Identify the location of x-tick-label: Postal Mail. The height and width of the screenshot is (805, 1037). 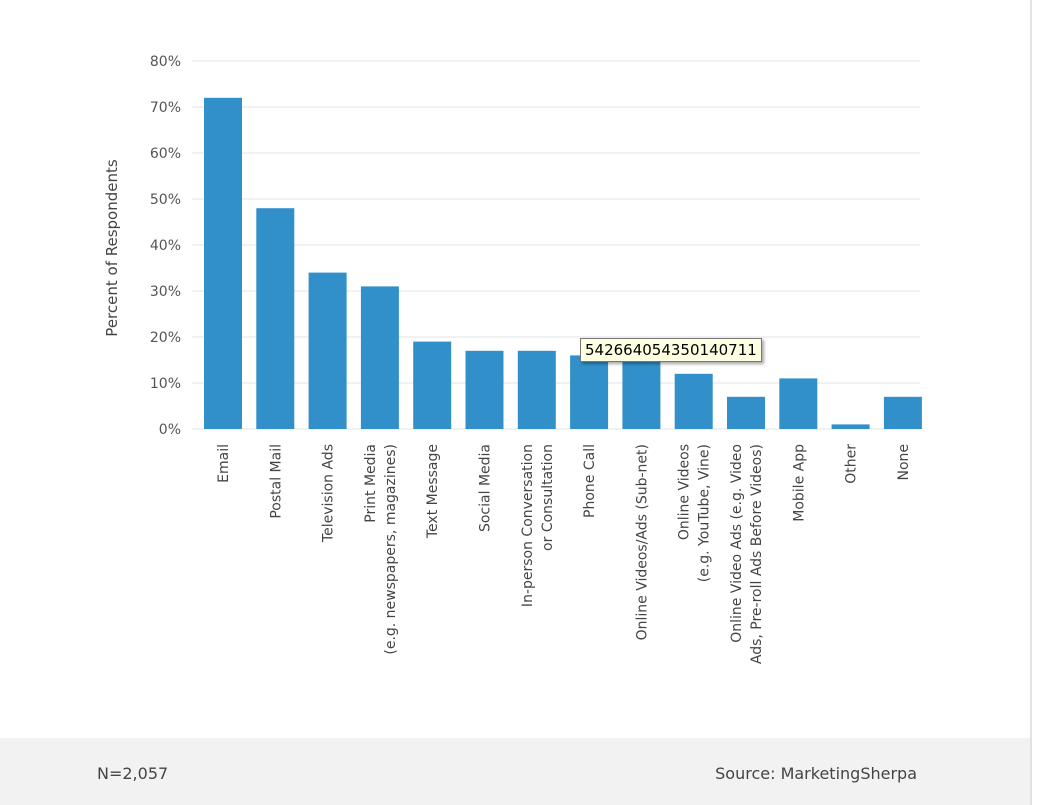
(276, 481).